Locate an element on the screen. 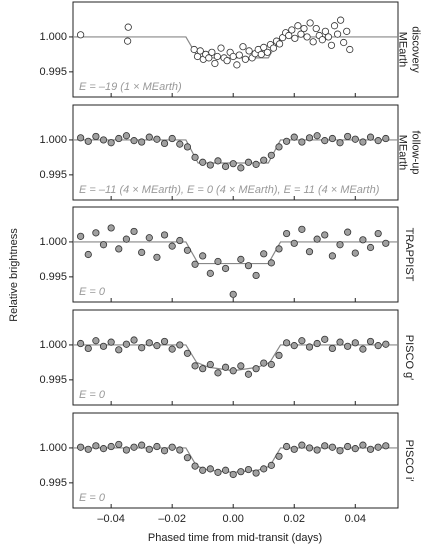 This screenshot has height=548, width=446. panel-annotation: E = 0 is located at coordinates (92, 395).